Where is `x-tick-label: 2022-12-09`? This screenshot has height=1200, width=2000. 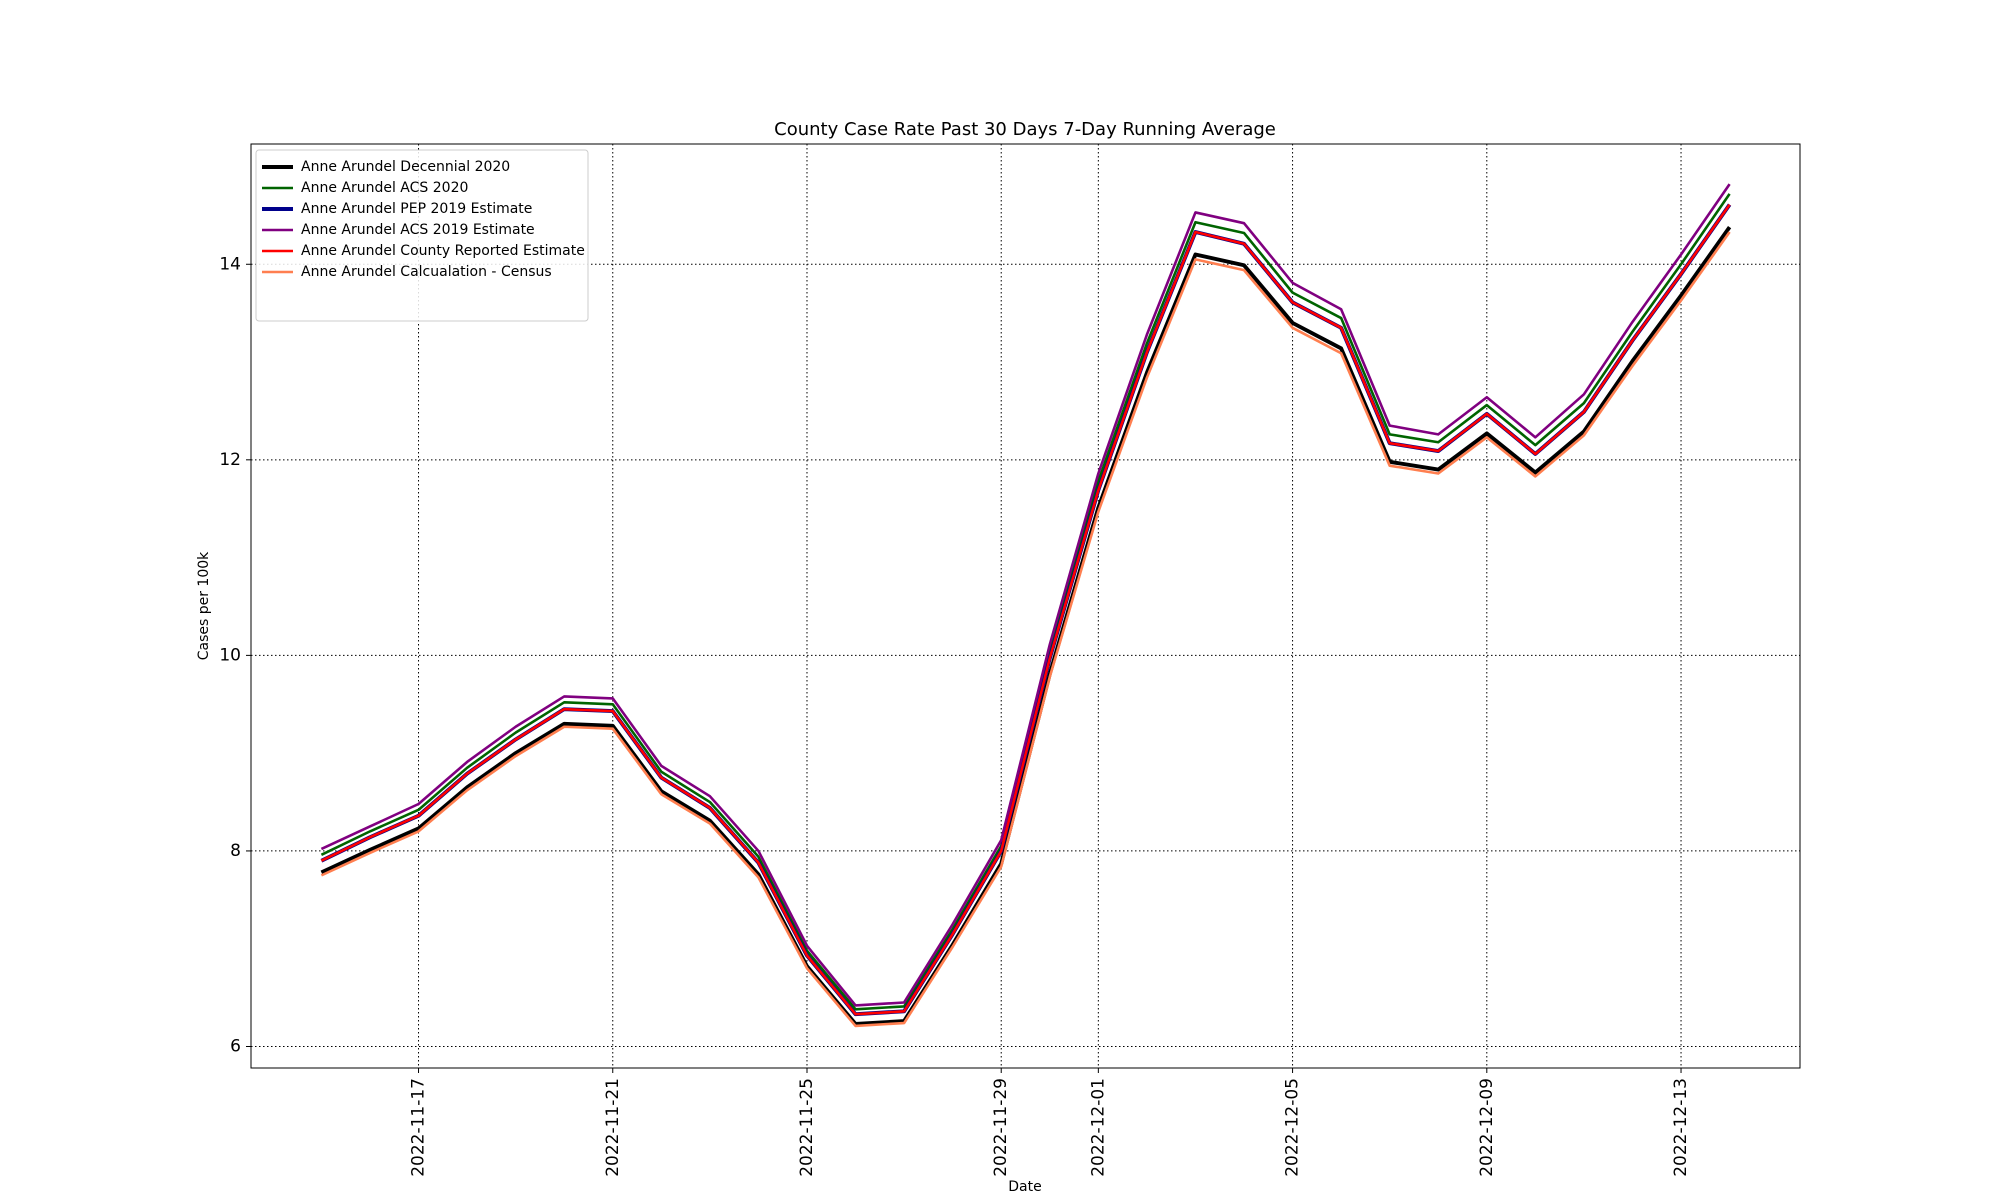
x-tick-label: 2022-12-09 is located at coordinates (1487, 1127).